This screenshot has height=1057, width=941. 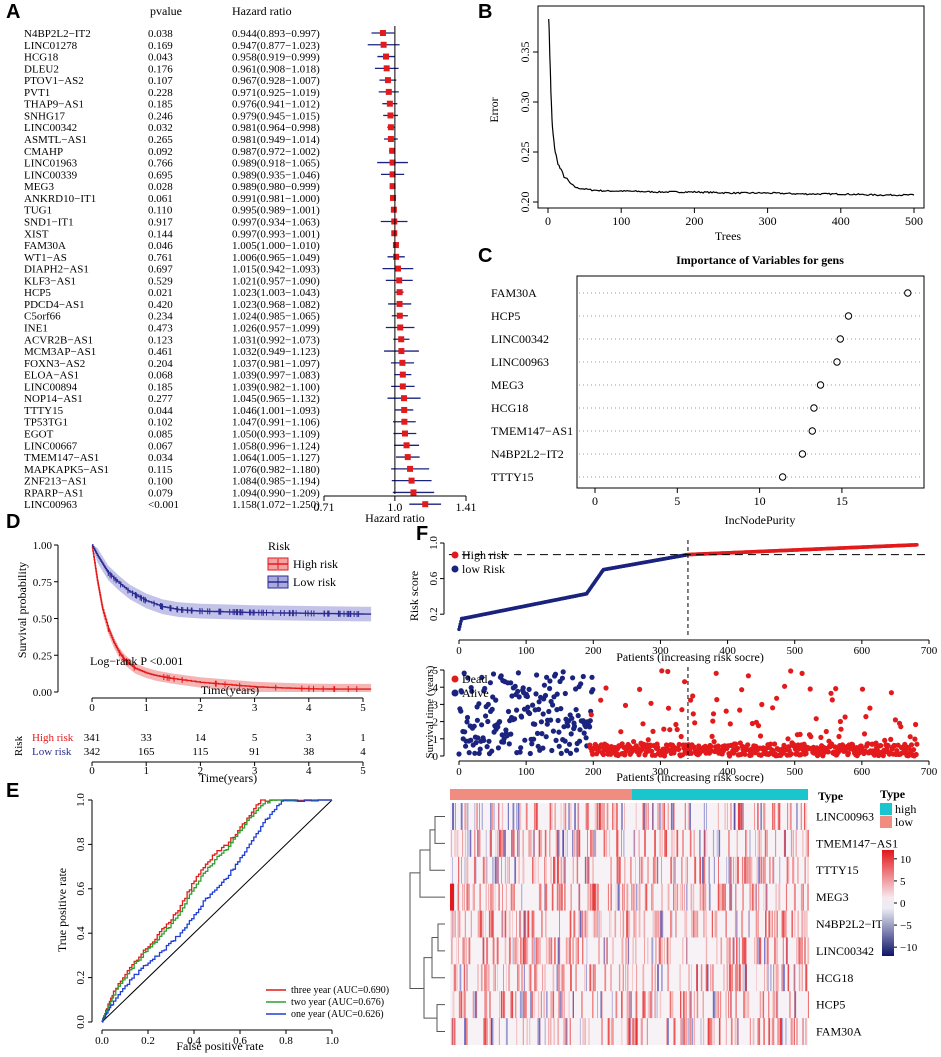 I want to click on forest-hr-text: 0.989(0.980−0.999), so click(x=276, y=187).